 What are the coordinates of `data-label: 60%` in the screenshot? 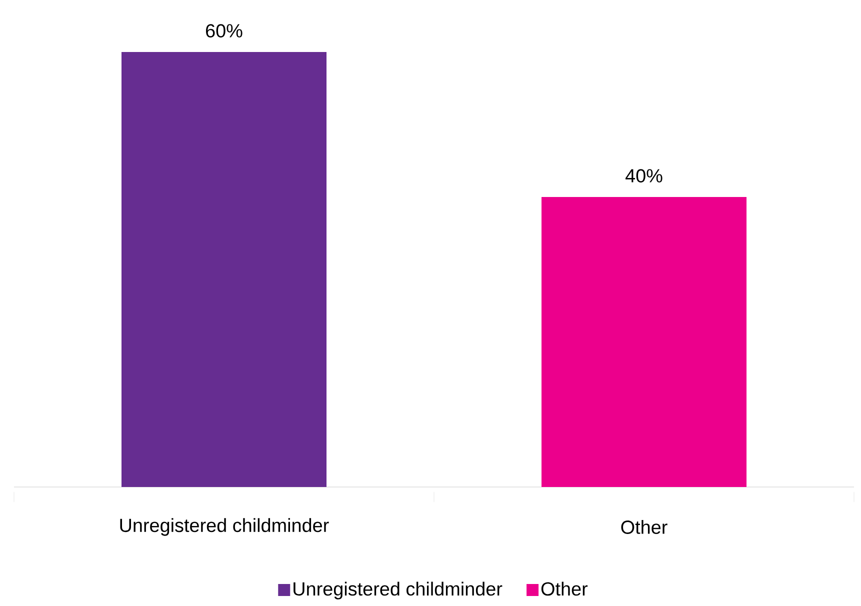 It's located at (224, 31).